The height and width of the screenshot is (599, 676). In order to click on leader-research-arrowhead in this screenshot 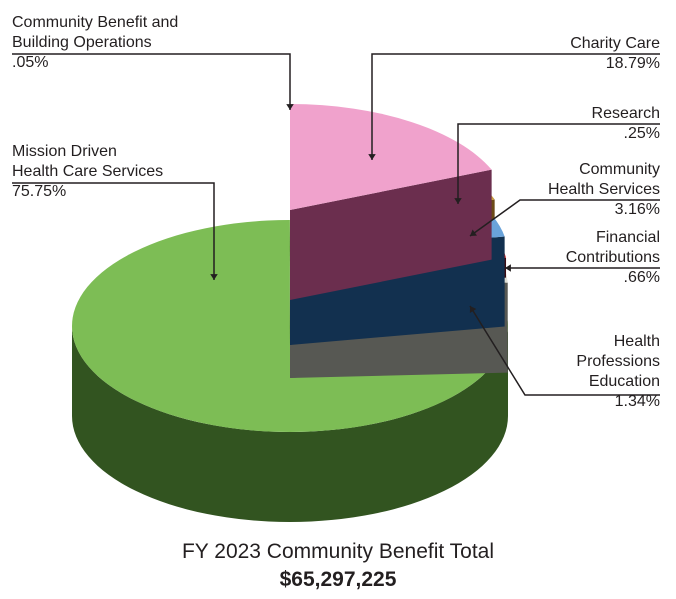, I will do `click(458, 201)`.